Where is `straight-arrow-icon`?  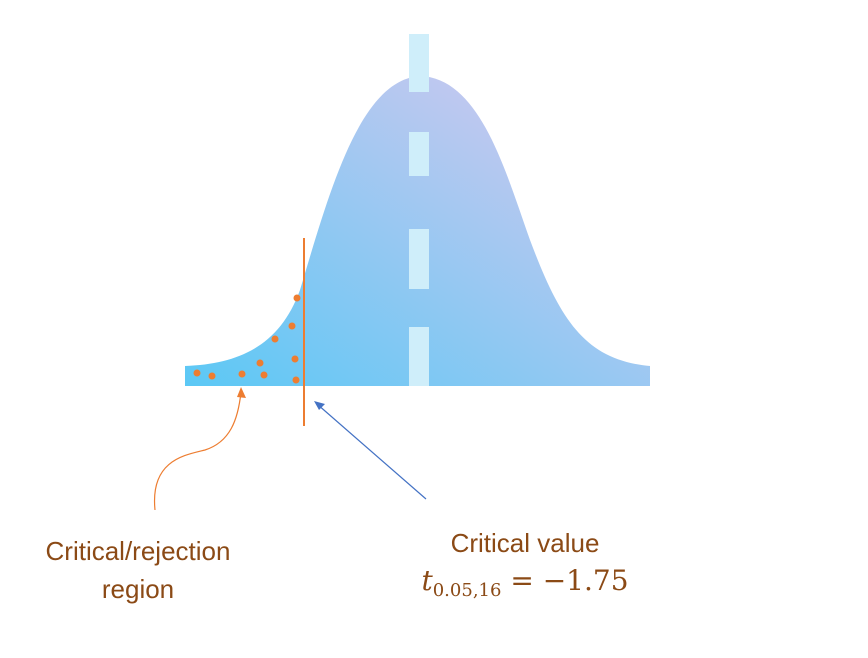 straight-arrow-icon is located at coordinates (371, 451).